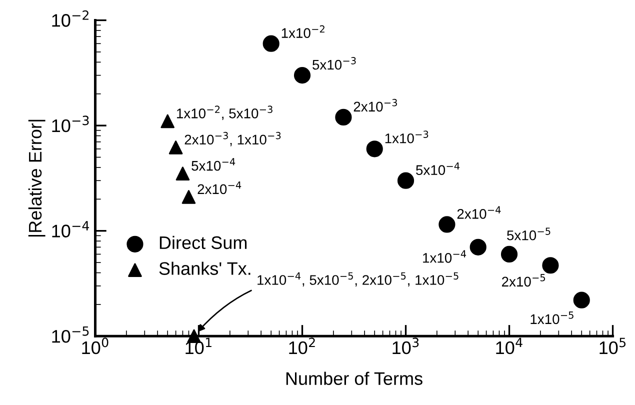 This screenshot has width=635, height=405. Describe the element at coordinates (375, 105) in the screenshot. I see `annotation: 2x10$^{−3}$` at that location.